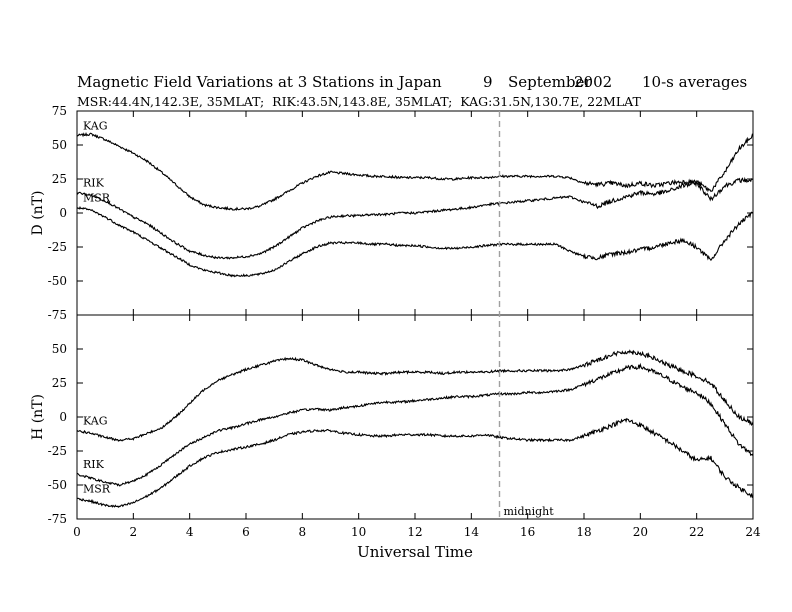 Image resolution: width=792 pixels, height=612 pixels. I want to click on x-tick-label: 8, so click(303, 532).